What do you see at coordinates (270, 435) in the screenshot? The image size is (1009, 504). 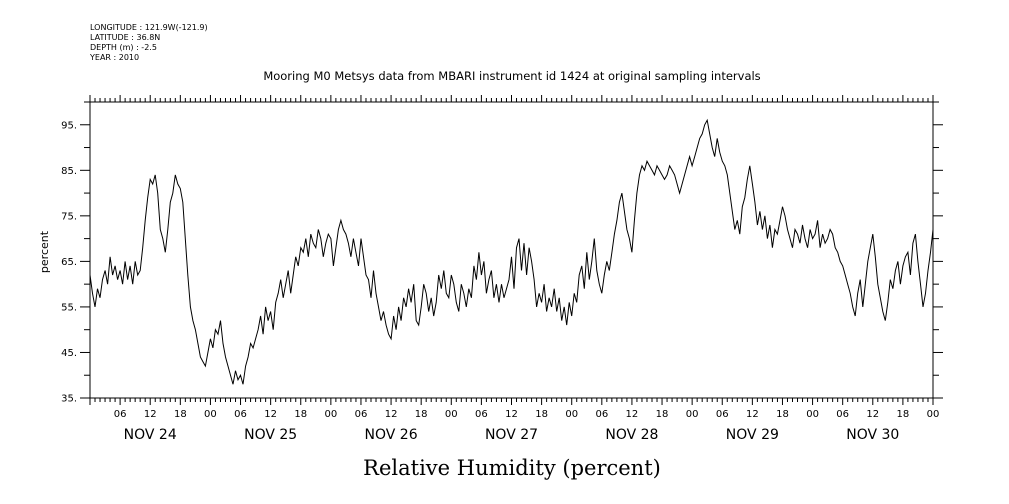 I see `day-label: NOV 25` at bounding box center [270, 435].